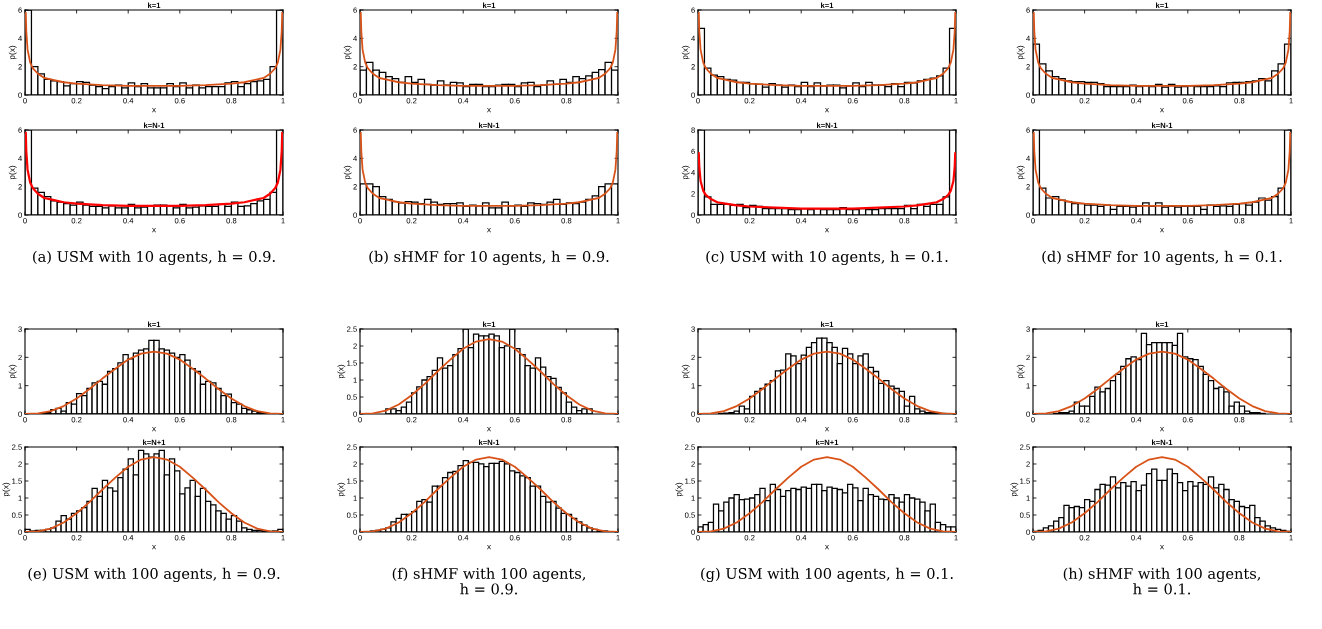 This screenshot has height=629, width=1322. I want to click on text: (c) USM with 10 agents, h = 0.1., so click(827, 258).